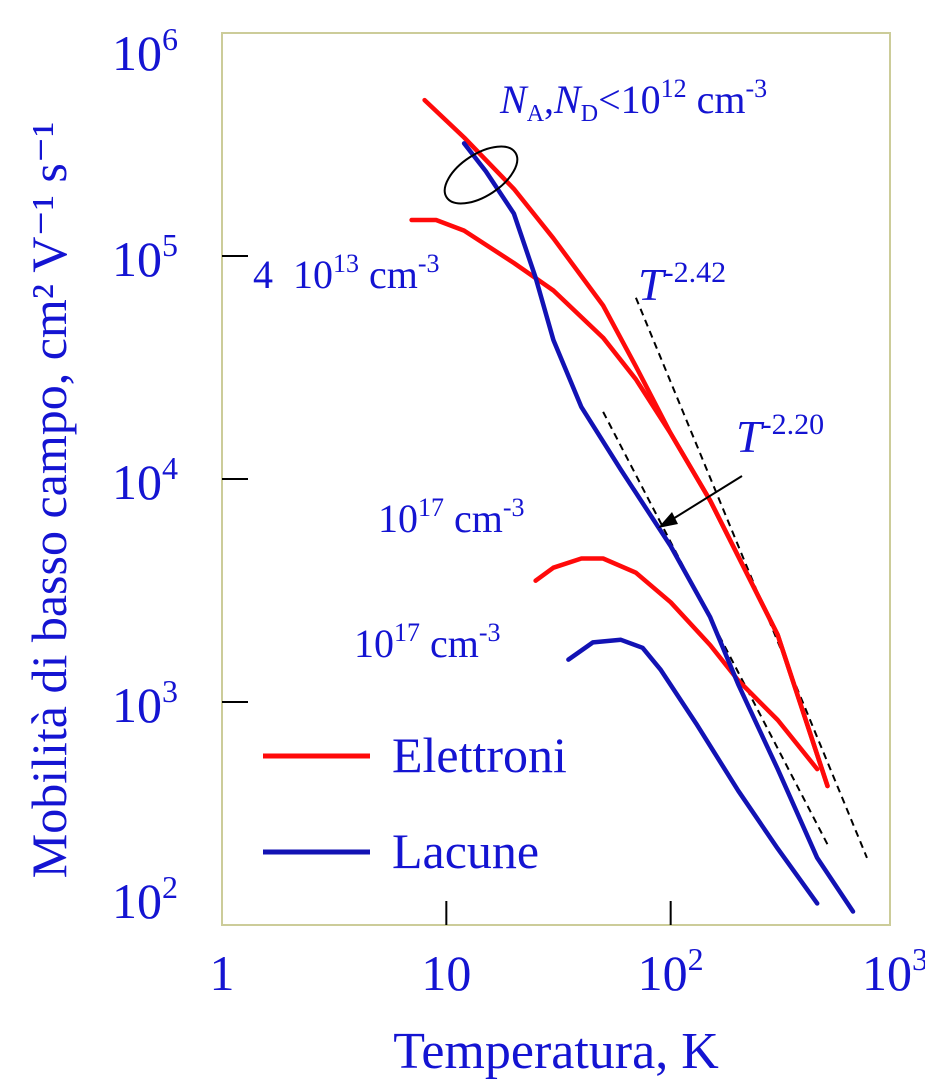  I want to click on y-tick-label: 10³, so click(145, 703).